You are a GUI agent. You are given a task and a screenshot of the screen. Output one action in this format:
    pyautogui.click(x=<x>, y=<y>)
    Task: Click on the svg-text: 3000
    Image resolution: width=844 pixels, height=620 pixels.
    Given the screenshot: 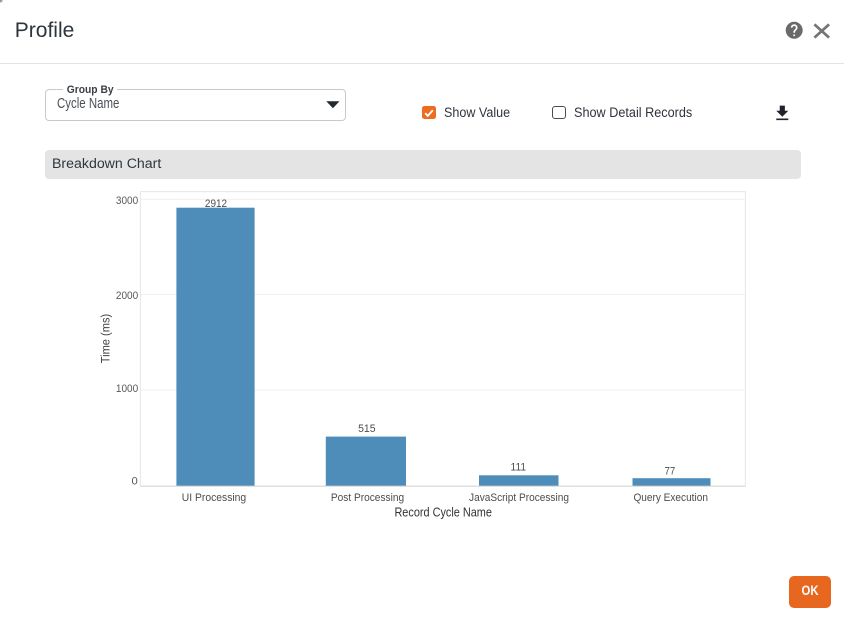 What is the action you would take?
    pyautogui.click(x=127, y=201)
    